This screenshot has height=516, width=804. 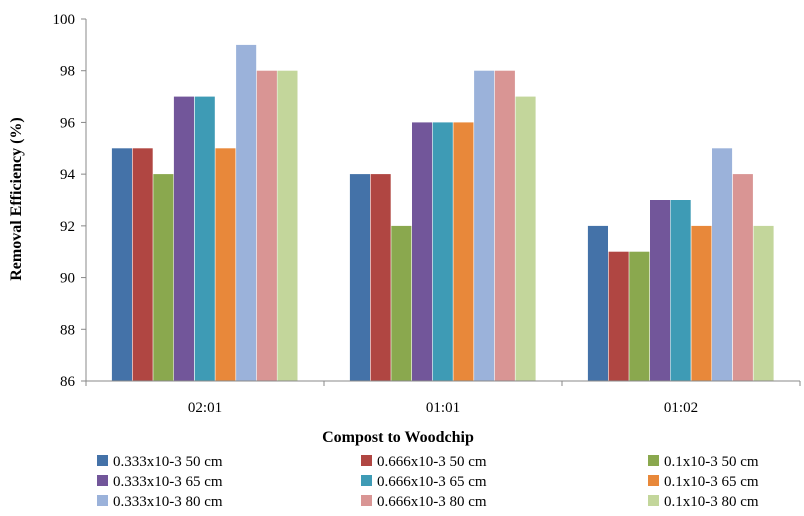 I want to click on legend-label: 0.333x10-3 50 cm, so click(x=168, y=462).